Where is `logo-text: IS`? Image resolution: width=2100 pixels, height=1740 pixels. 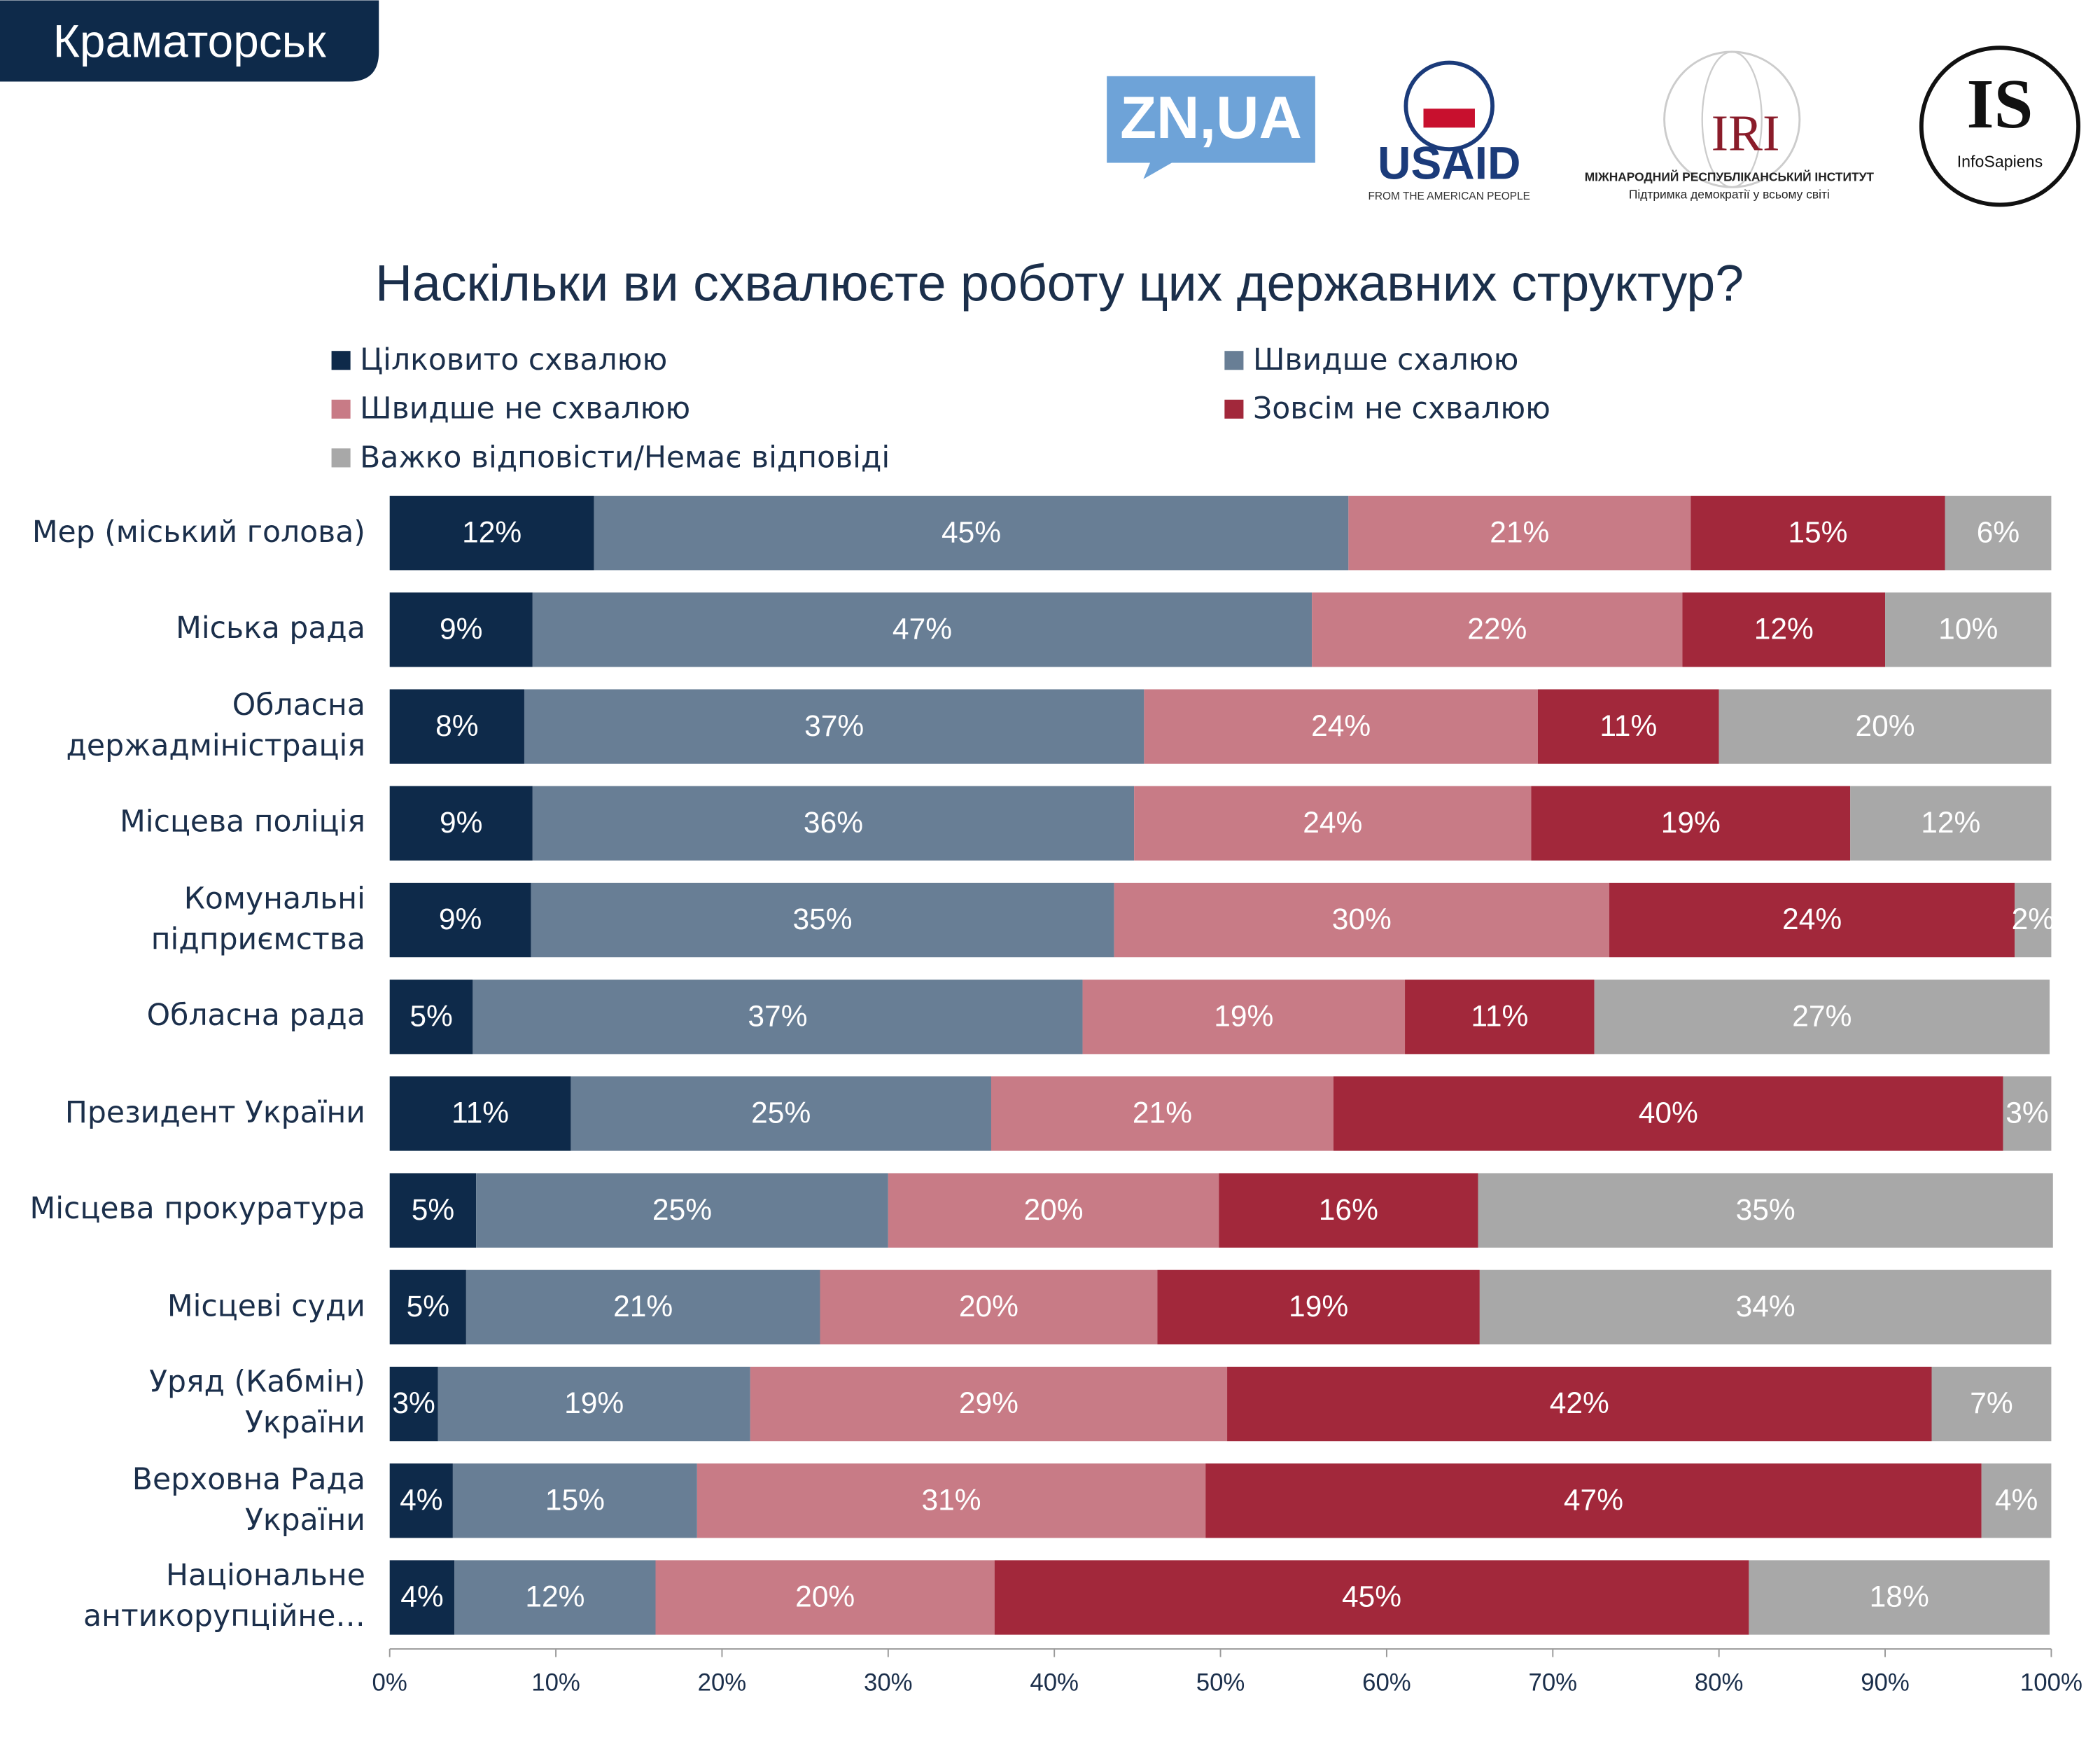 logo-text: IS is located at coordinates (1999, 103).